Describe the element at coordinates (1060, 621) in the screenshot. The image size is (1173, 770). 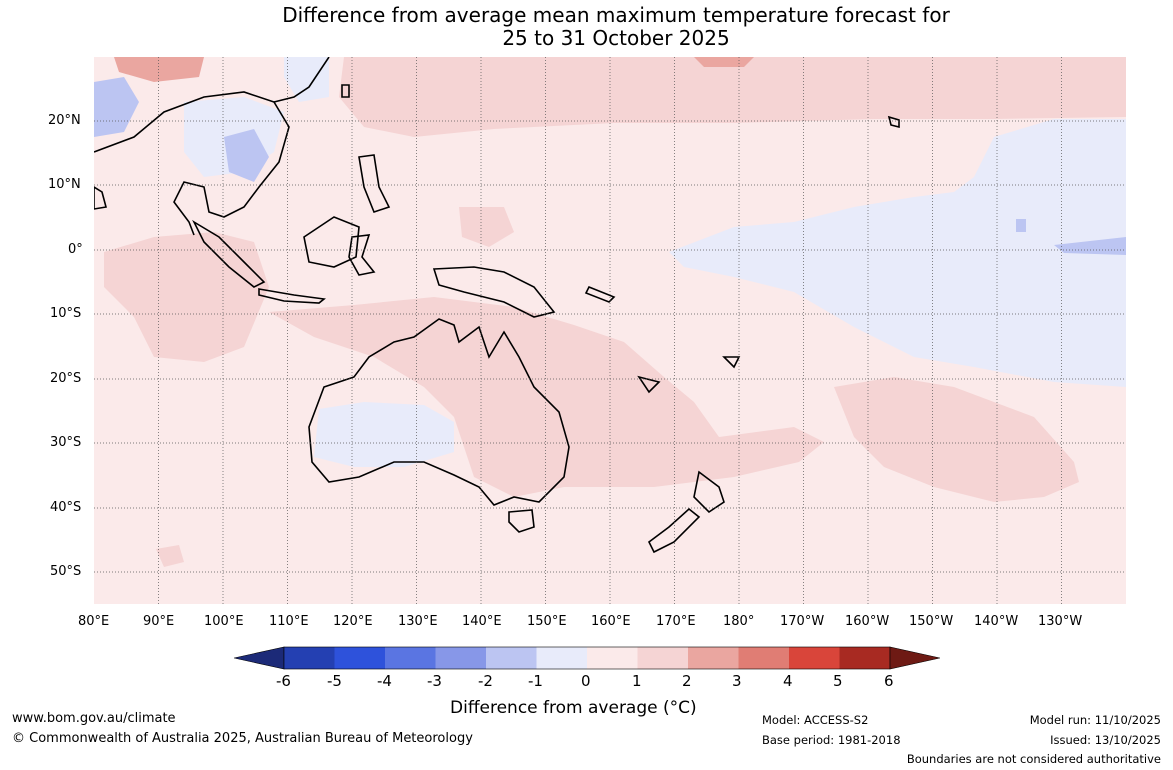
I see `lon-tick: 130°W` at that location.